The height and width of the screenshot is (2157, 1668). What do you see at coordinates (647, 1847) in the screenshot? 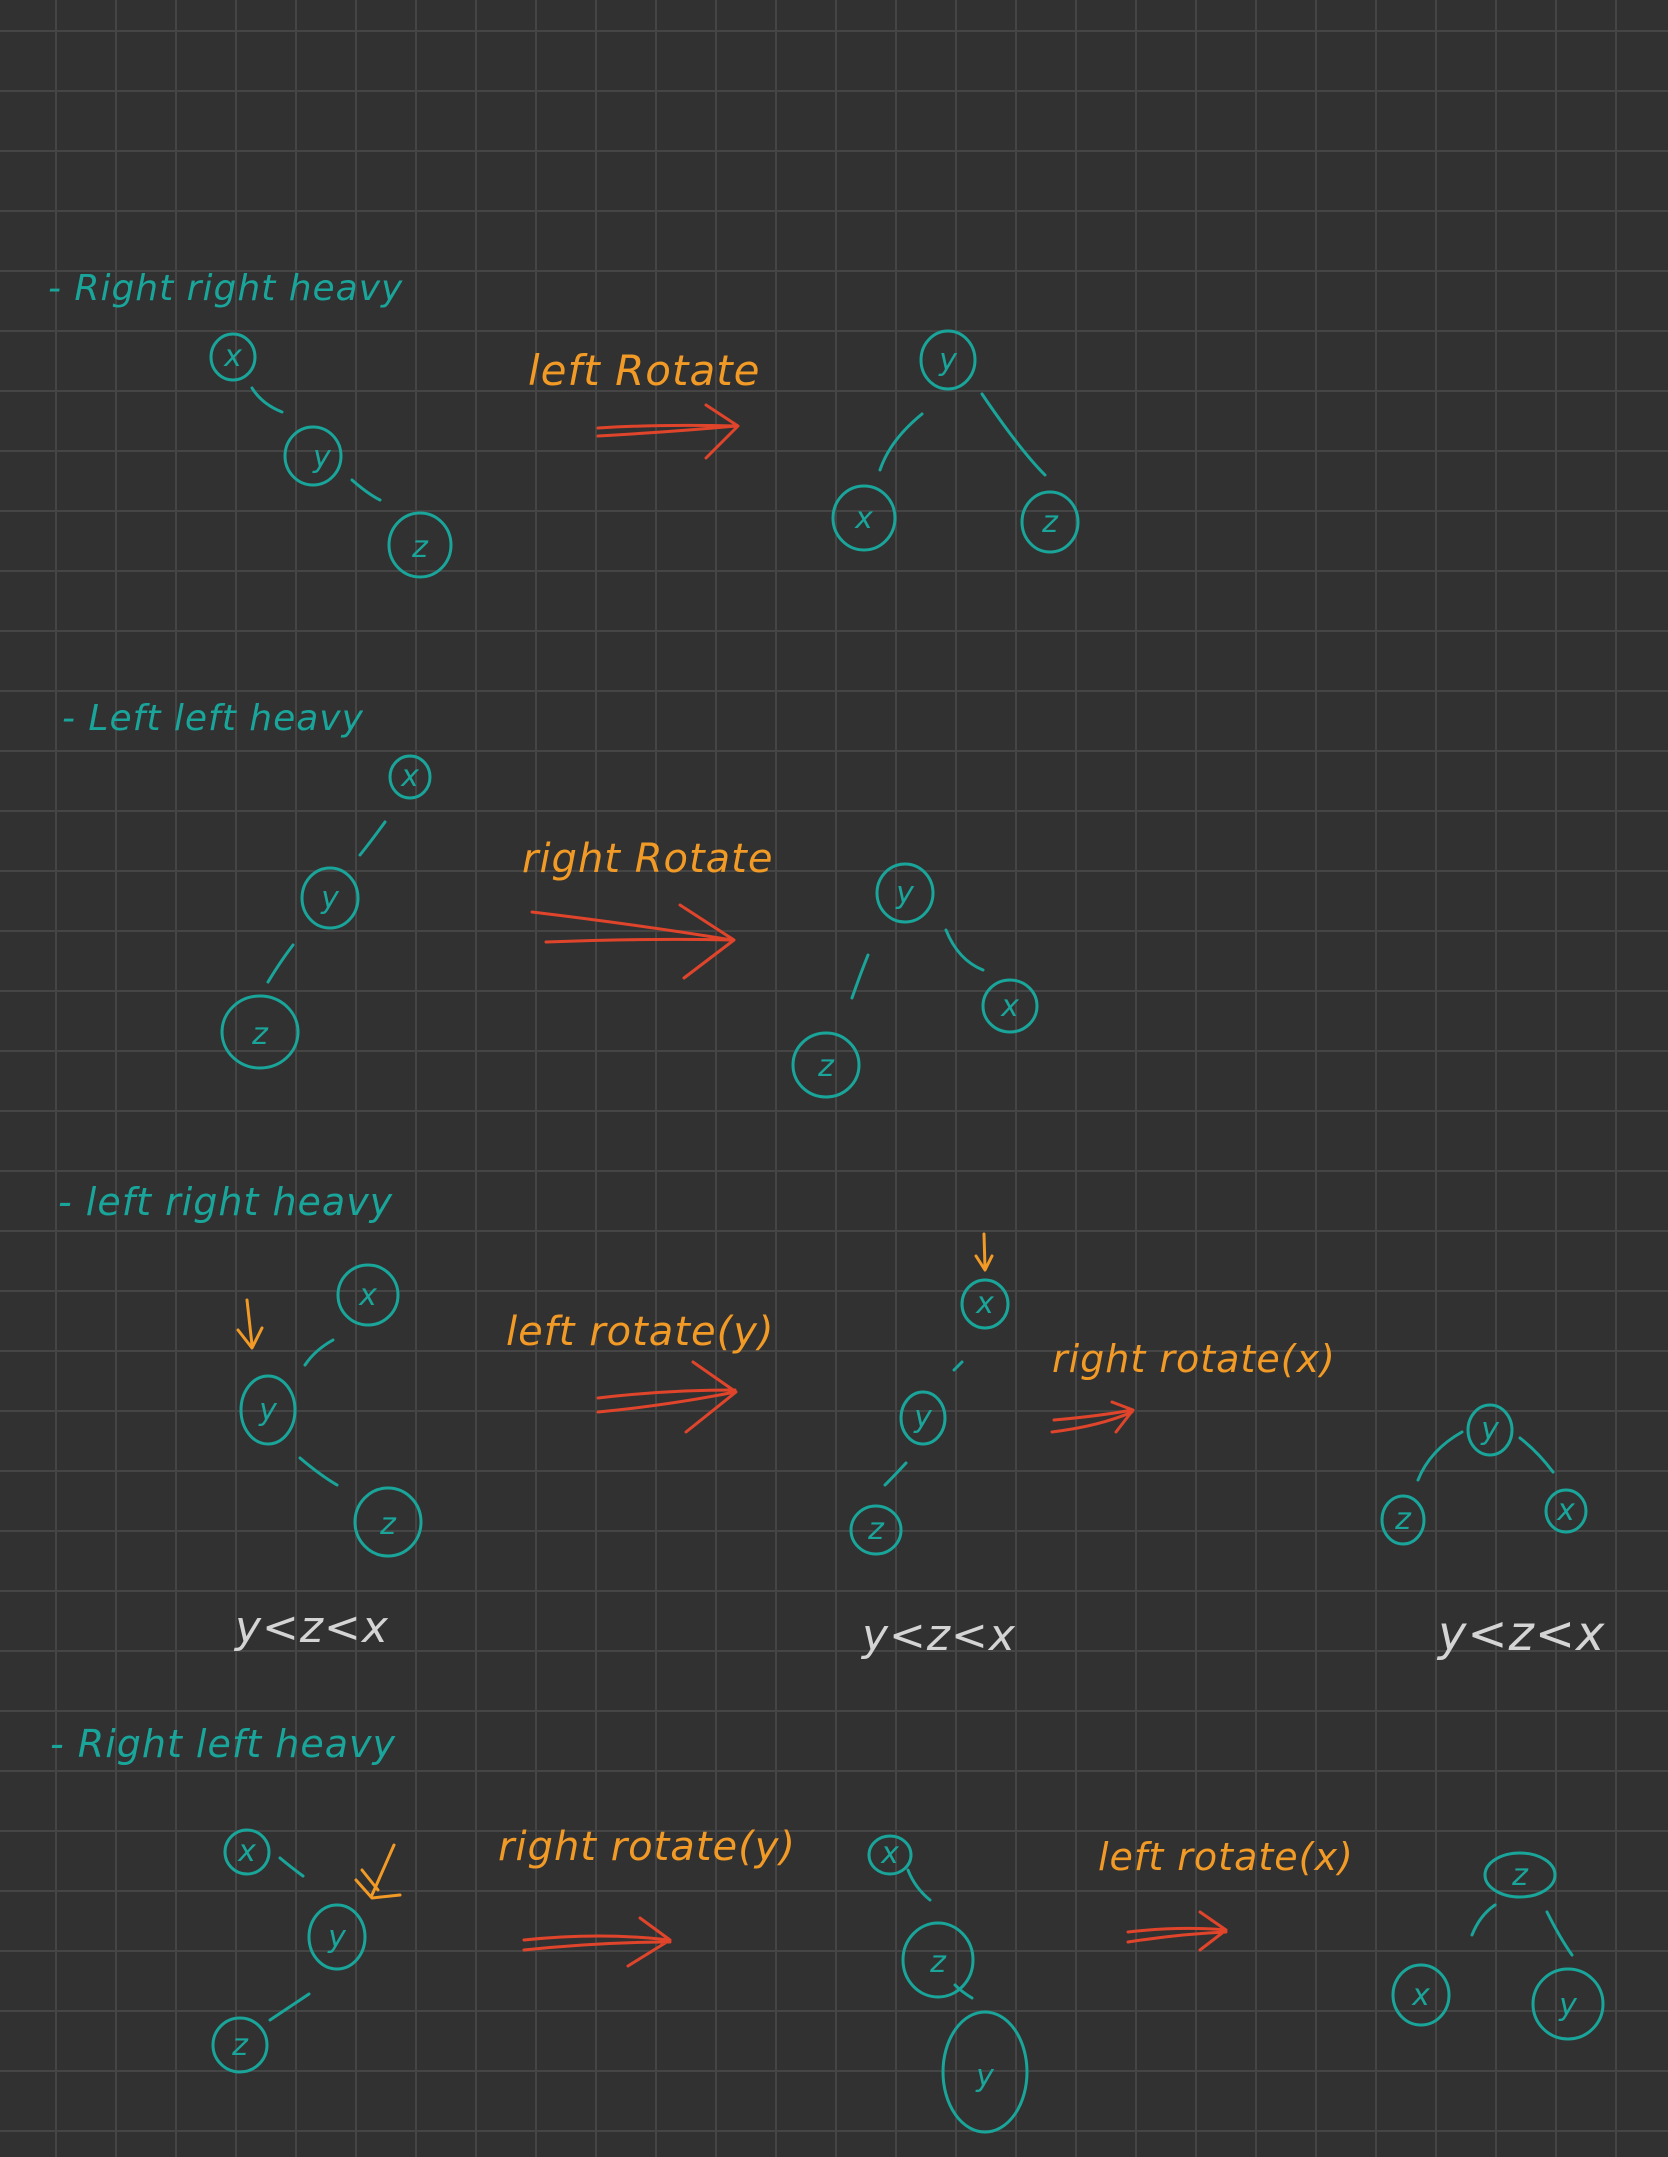
I see `operation-label: right rotate(y)` at bounding box center [647, 1847].